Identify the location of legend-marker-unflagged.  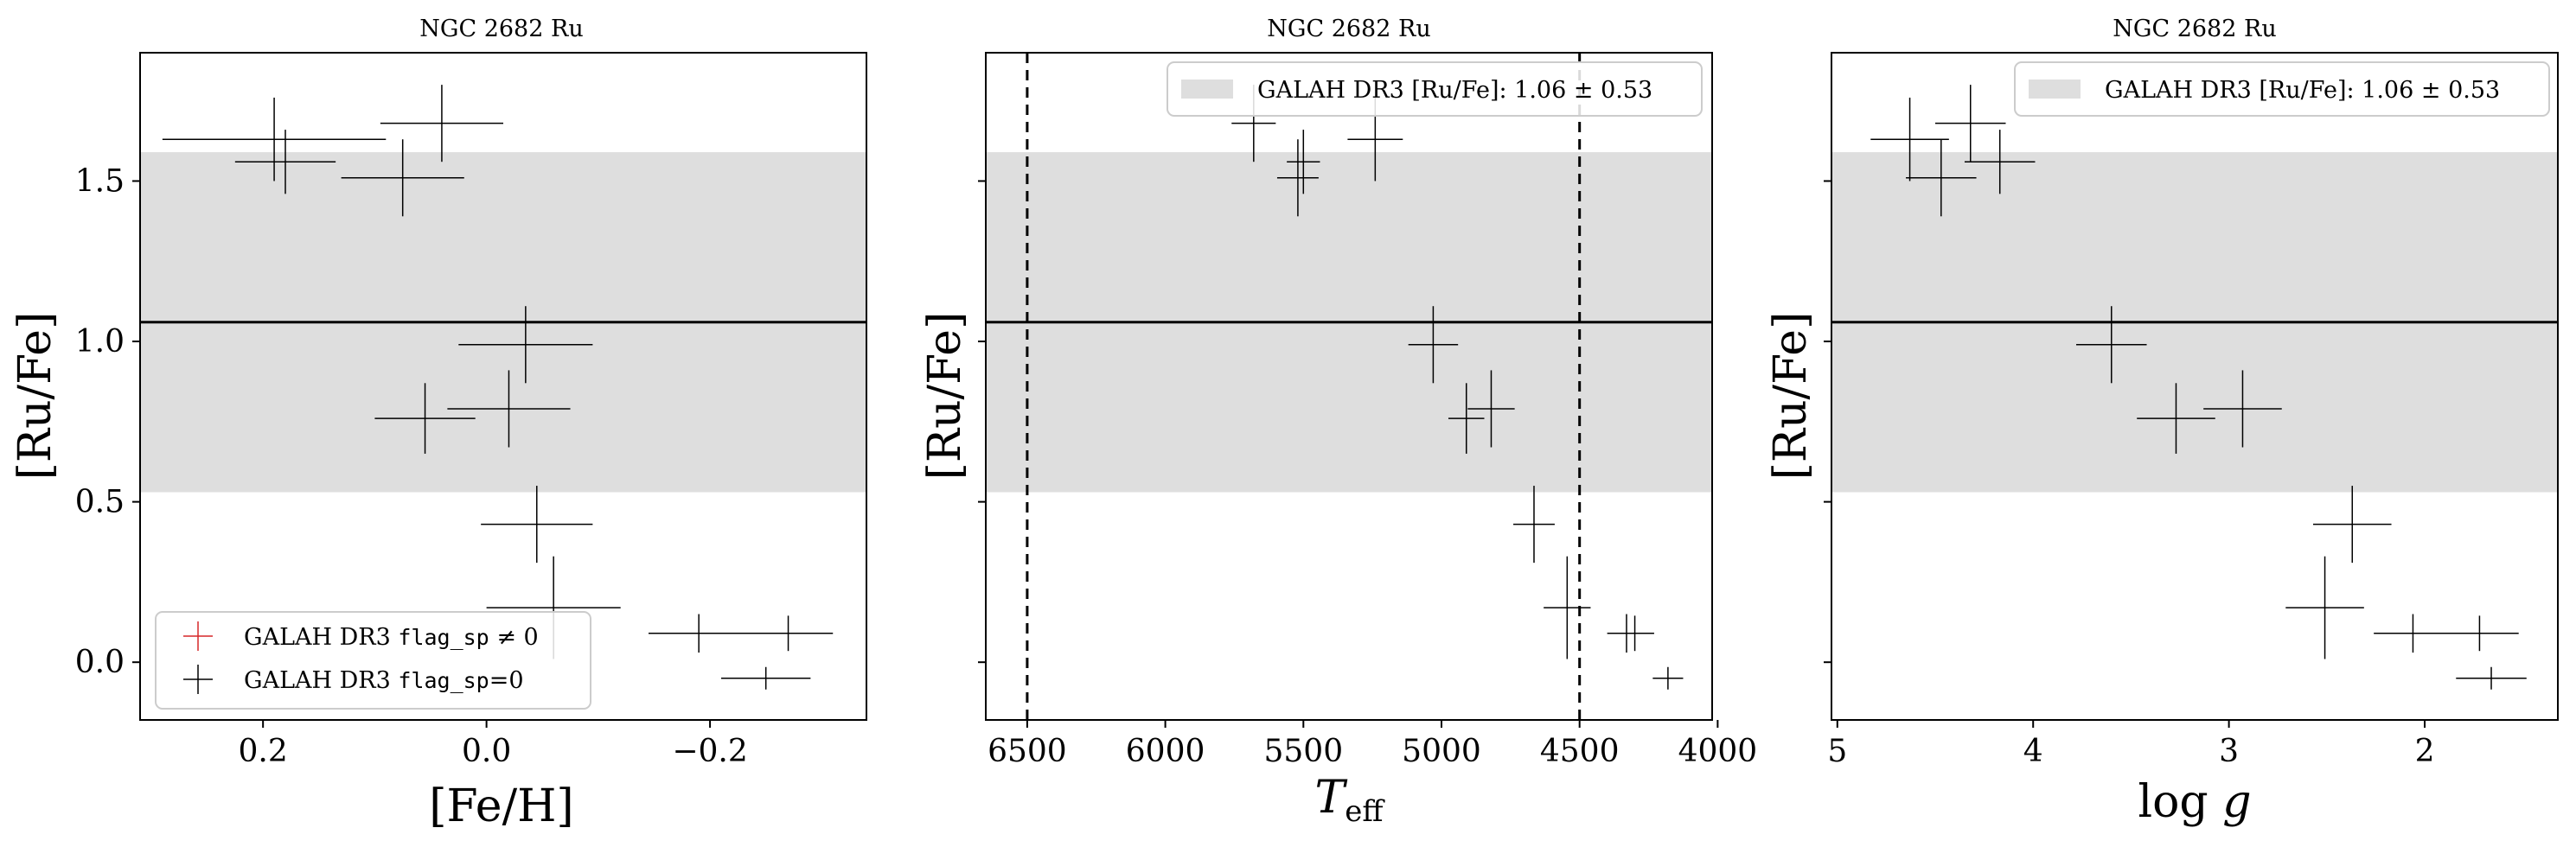
(198, 679).